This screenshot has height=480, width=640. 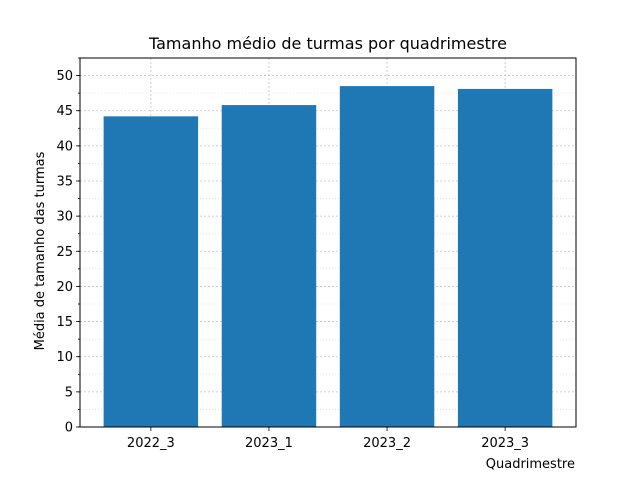 What do you see at coordinates (40, 250) in the screenshot?
I see `y-axis-label: Média de tamanho das turmas` at bounding box center [40, 250].